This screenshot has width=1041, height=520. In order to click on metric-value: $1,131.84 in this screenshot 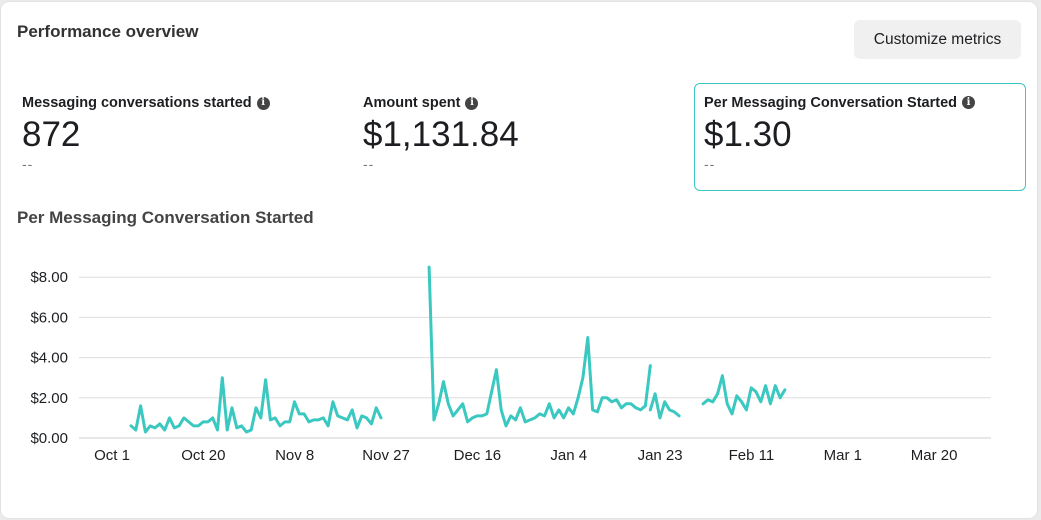, I will do `click(441, 134)`.